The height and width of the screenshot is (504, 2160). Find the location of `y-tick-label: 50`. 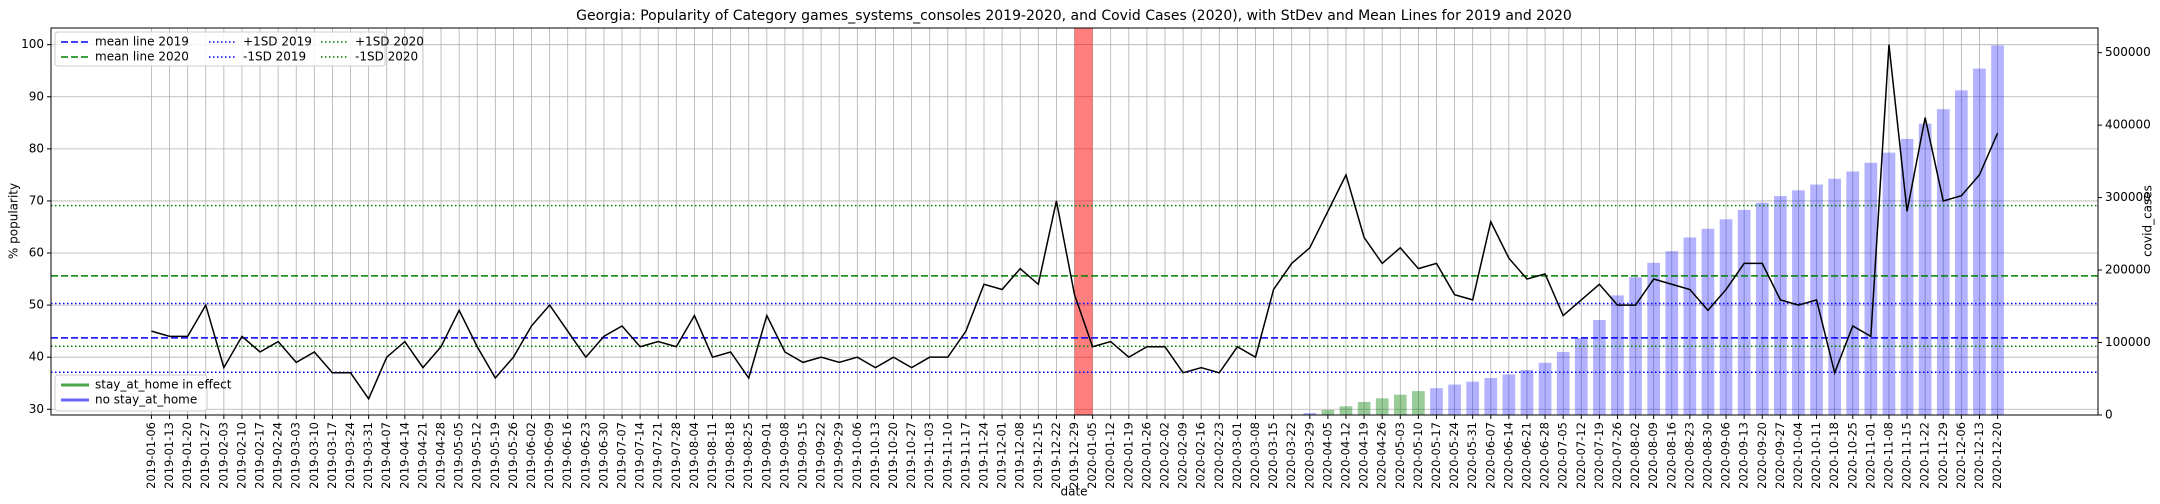

y-tick-label: 50 is located at coordinates (36, 305).